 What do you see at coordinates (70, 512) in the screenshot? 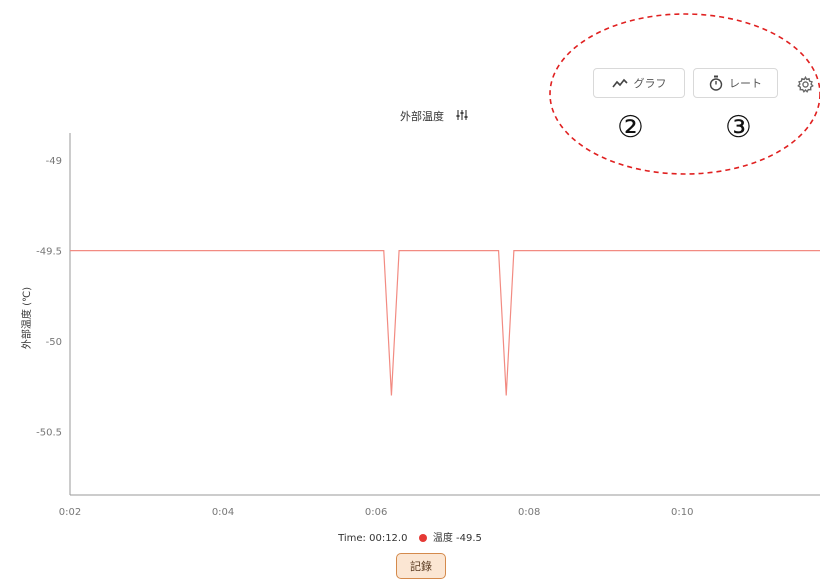
I see `x-tick-label: 0:02` at bounding box center [70, 512].